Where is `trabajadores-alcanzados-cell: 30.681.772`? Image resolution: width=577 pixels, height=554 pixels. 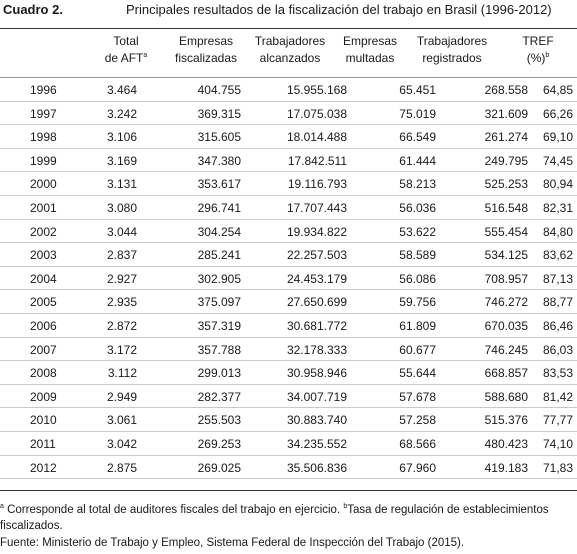
trabajadores-alcanzados-cell: 30.681.772 is located at coordinates (316, 325).